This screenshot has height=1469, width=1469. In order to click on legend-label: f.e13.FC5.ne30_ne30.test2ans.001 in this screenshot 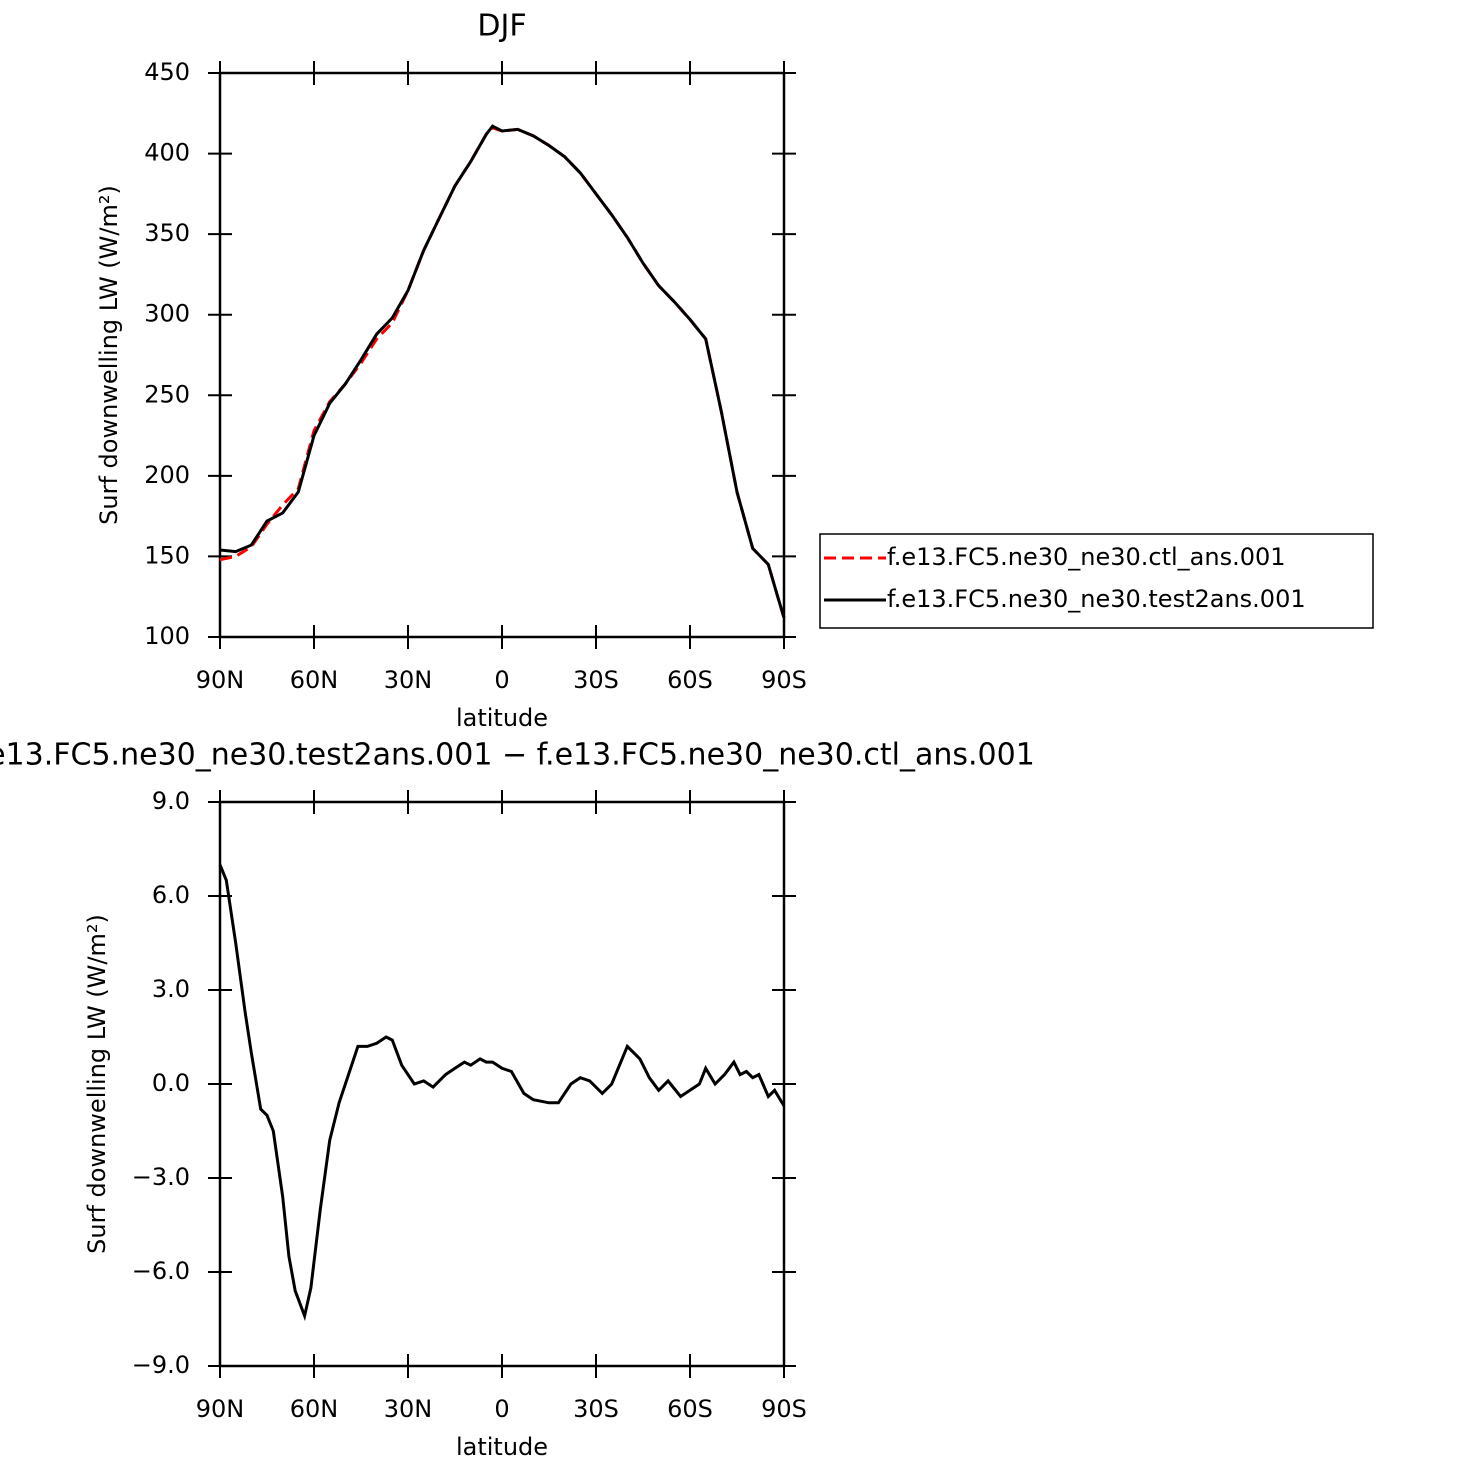, I will do `click(1096, 599)`.